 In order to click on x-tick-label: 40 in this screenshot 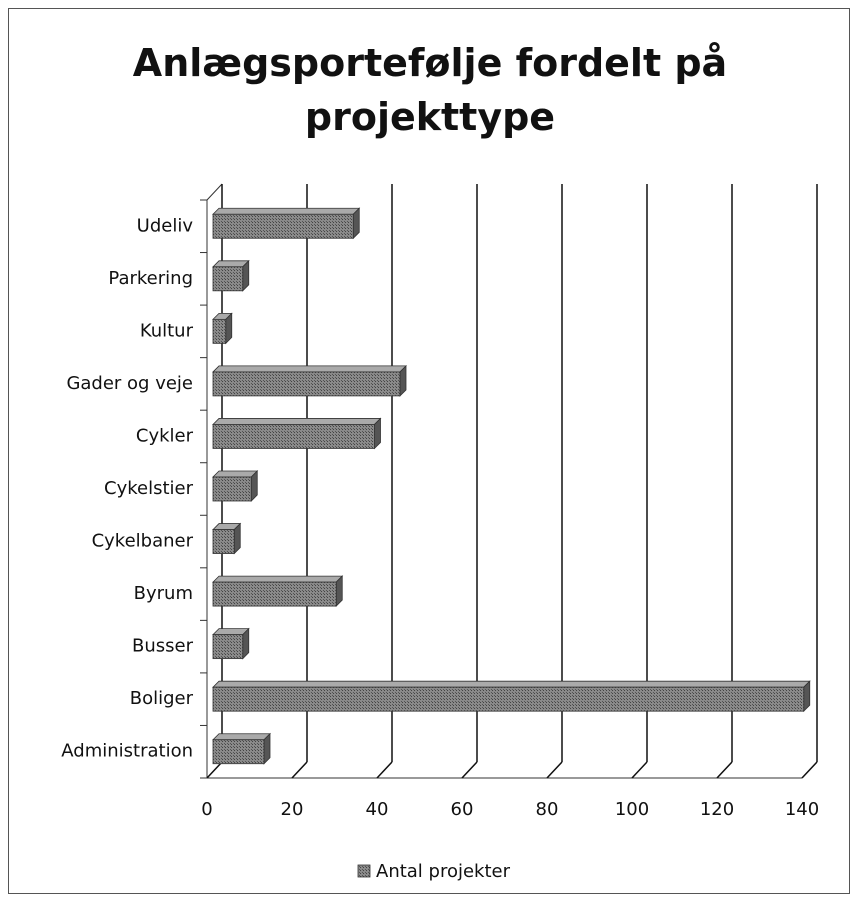, I will do `click(377, 809)`.